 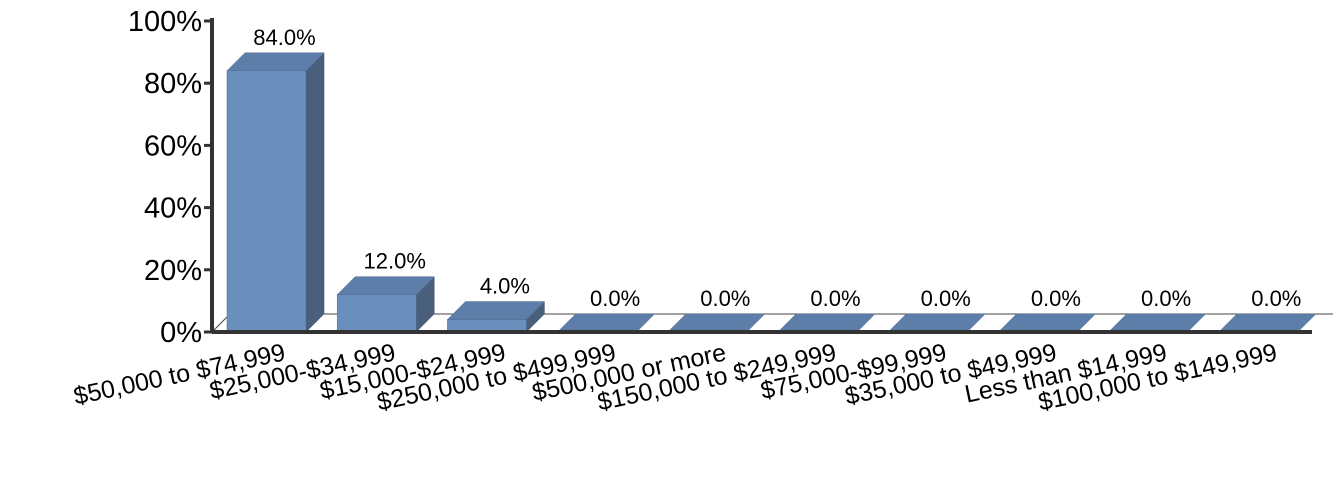 What do you see at coordinates (284, 37) in the screenshot?
I see `bar-data-label: 84.0%` at bounding box center [284, 37].